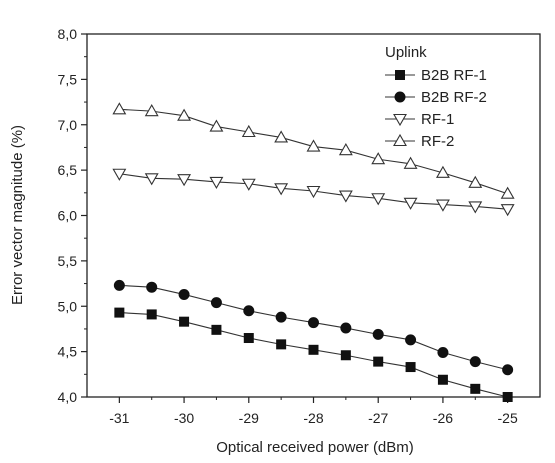  I want to click on y-tick-label: 6,0, so click(68, 216).